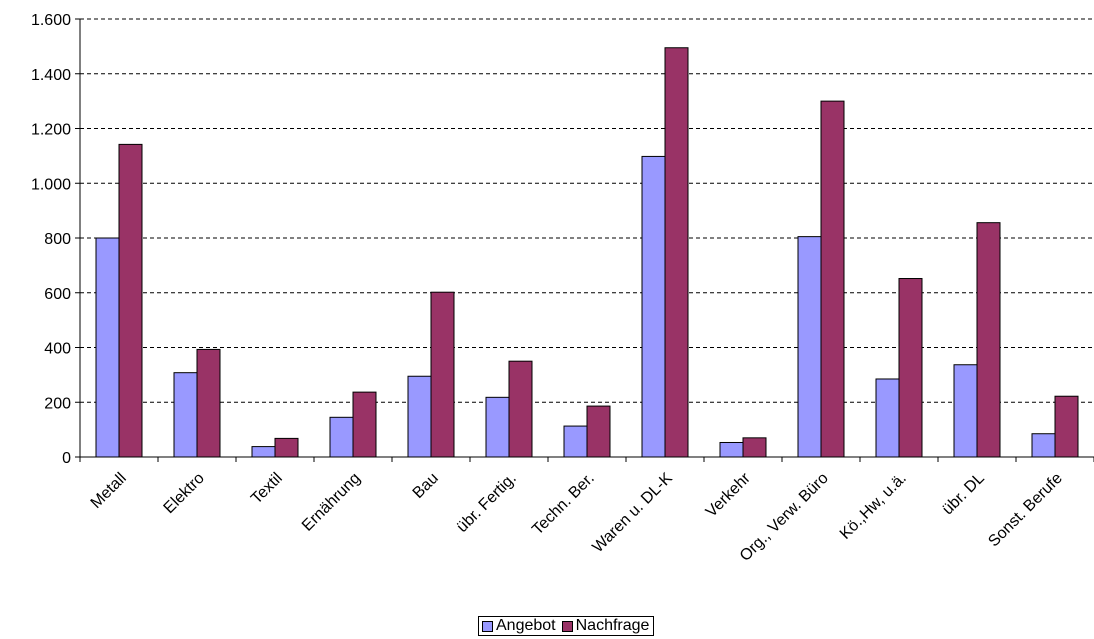 This screenshot has width=1094, height=639. I want to click on x-tick-label: Elektro, so click(184, 493).